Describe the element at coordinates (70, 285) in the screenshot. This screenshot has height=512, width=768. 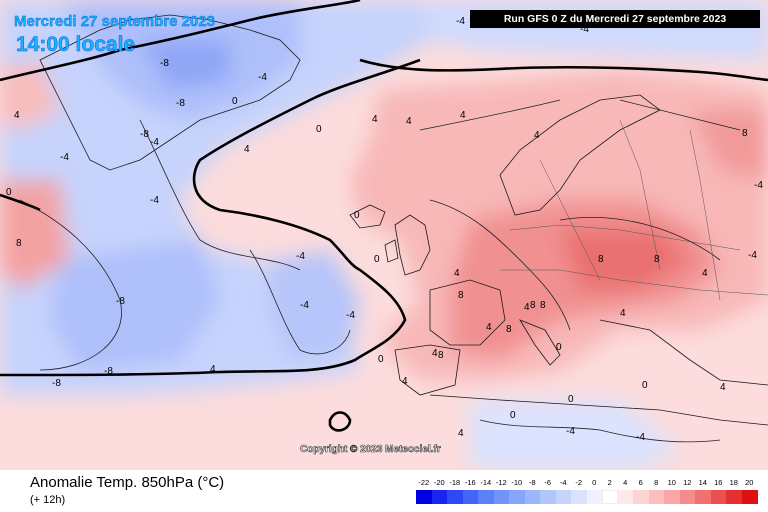
I see `iso-a` at that location.